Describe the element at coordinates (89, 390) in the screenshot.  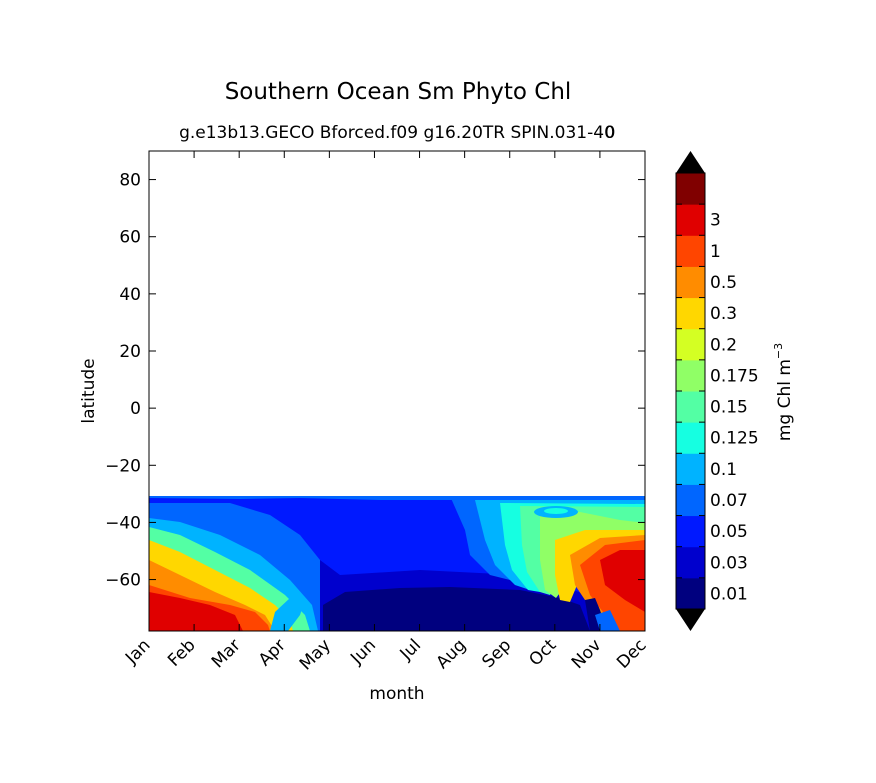
I see `y-axis-label: latitude` at that location.